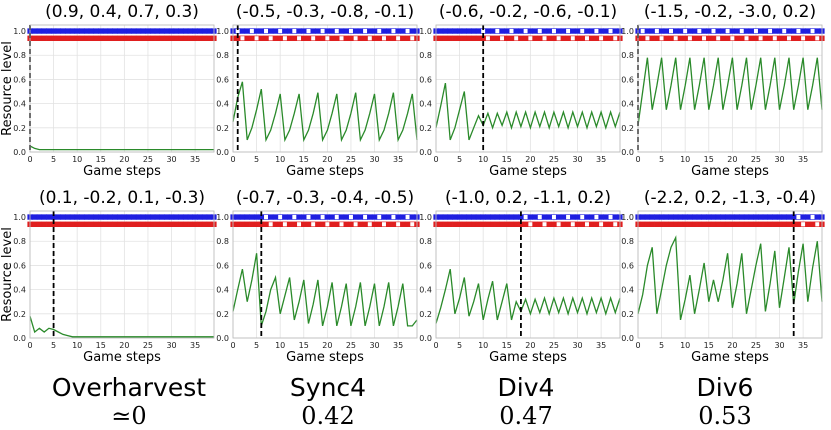  I want to click on x-tick-label: 25, so click(554, 345).